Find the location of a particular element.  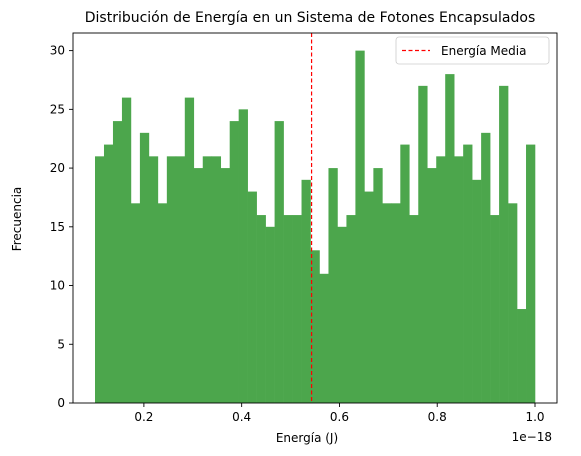

legend-box is located at coordinates (472, 50).